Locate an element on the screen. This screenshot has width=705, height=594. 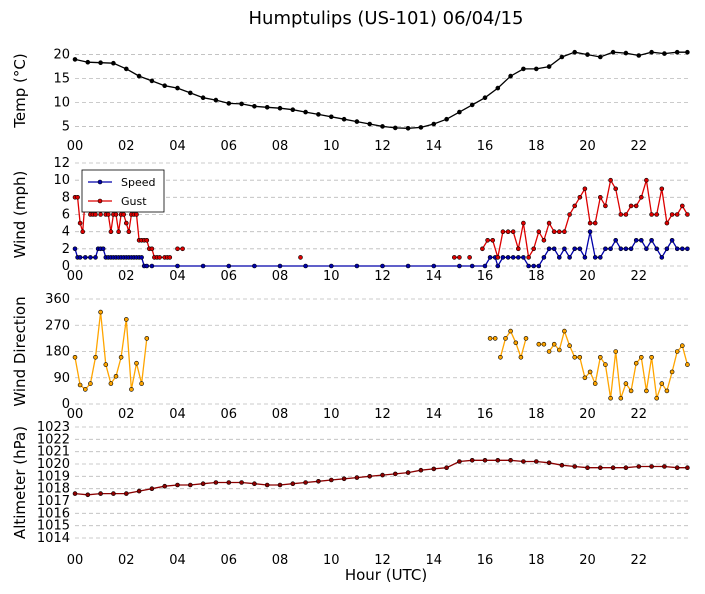
y-tick-label: 5 is located at coordinates (66, 126).